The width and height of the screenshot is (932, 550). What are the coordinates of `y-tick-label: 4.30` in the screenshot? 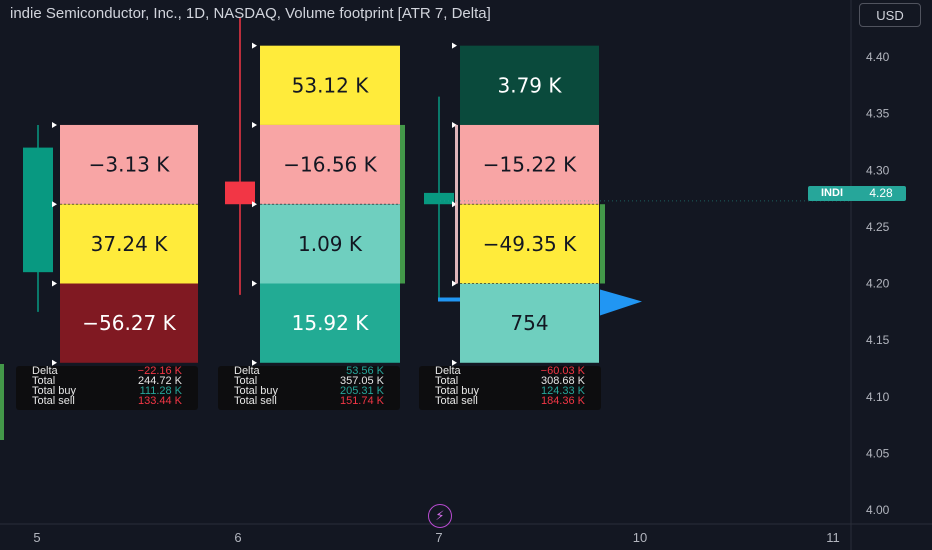 It's located at (878, 170).